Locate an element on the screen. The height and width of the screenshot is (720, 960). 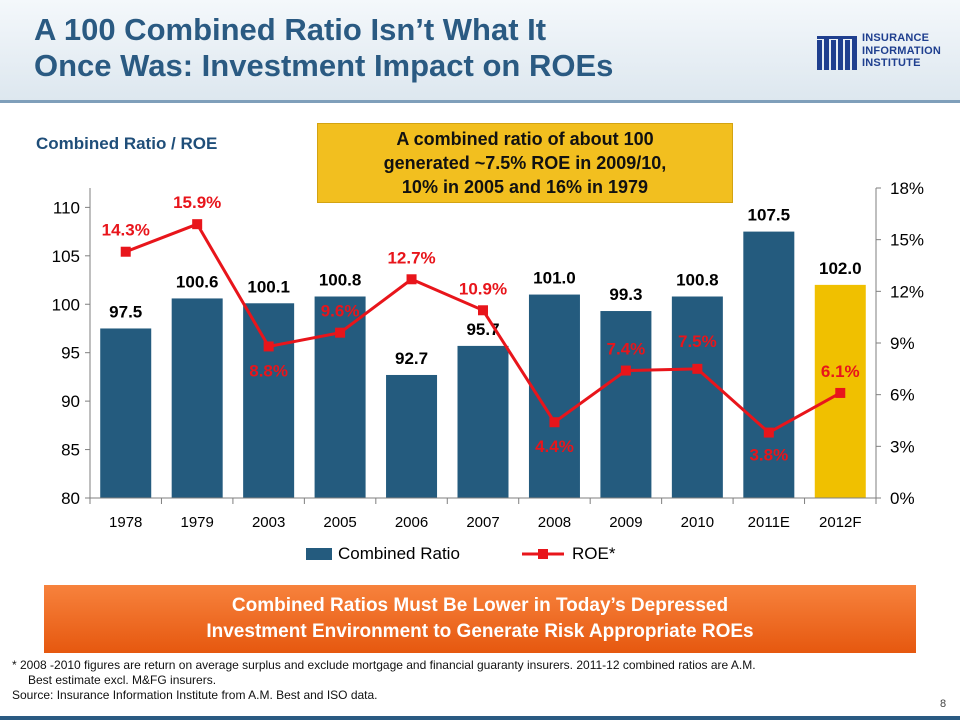
roe-value-label: 7.4% is located at coordinates (626, 349).